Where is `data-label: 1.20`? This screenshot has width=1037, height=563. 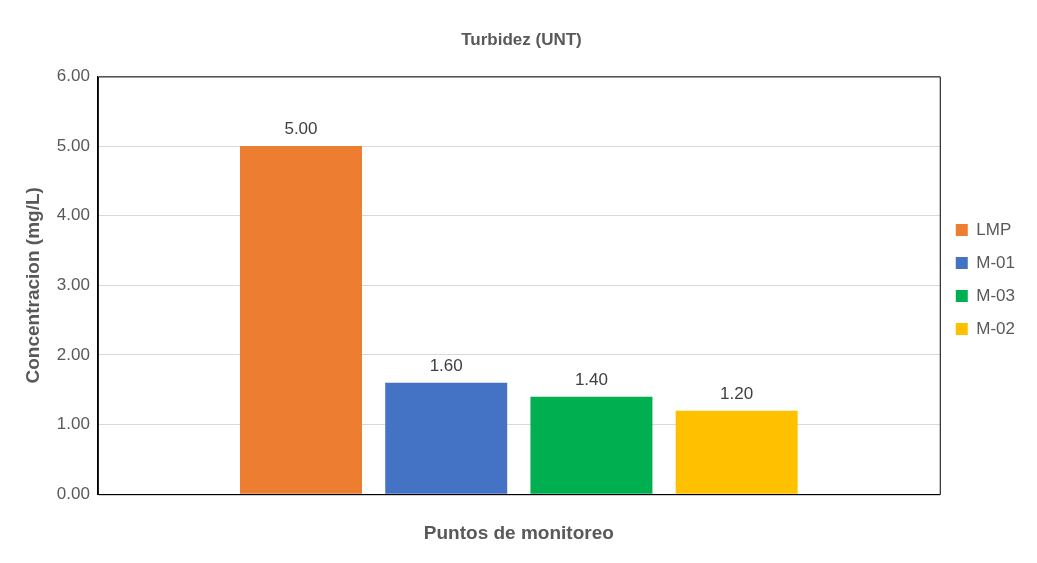
data-label: 1.20 is located at coordinates (737, 393).